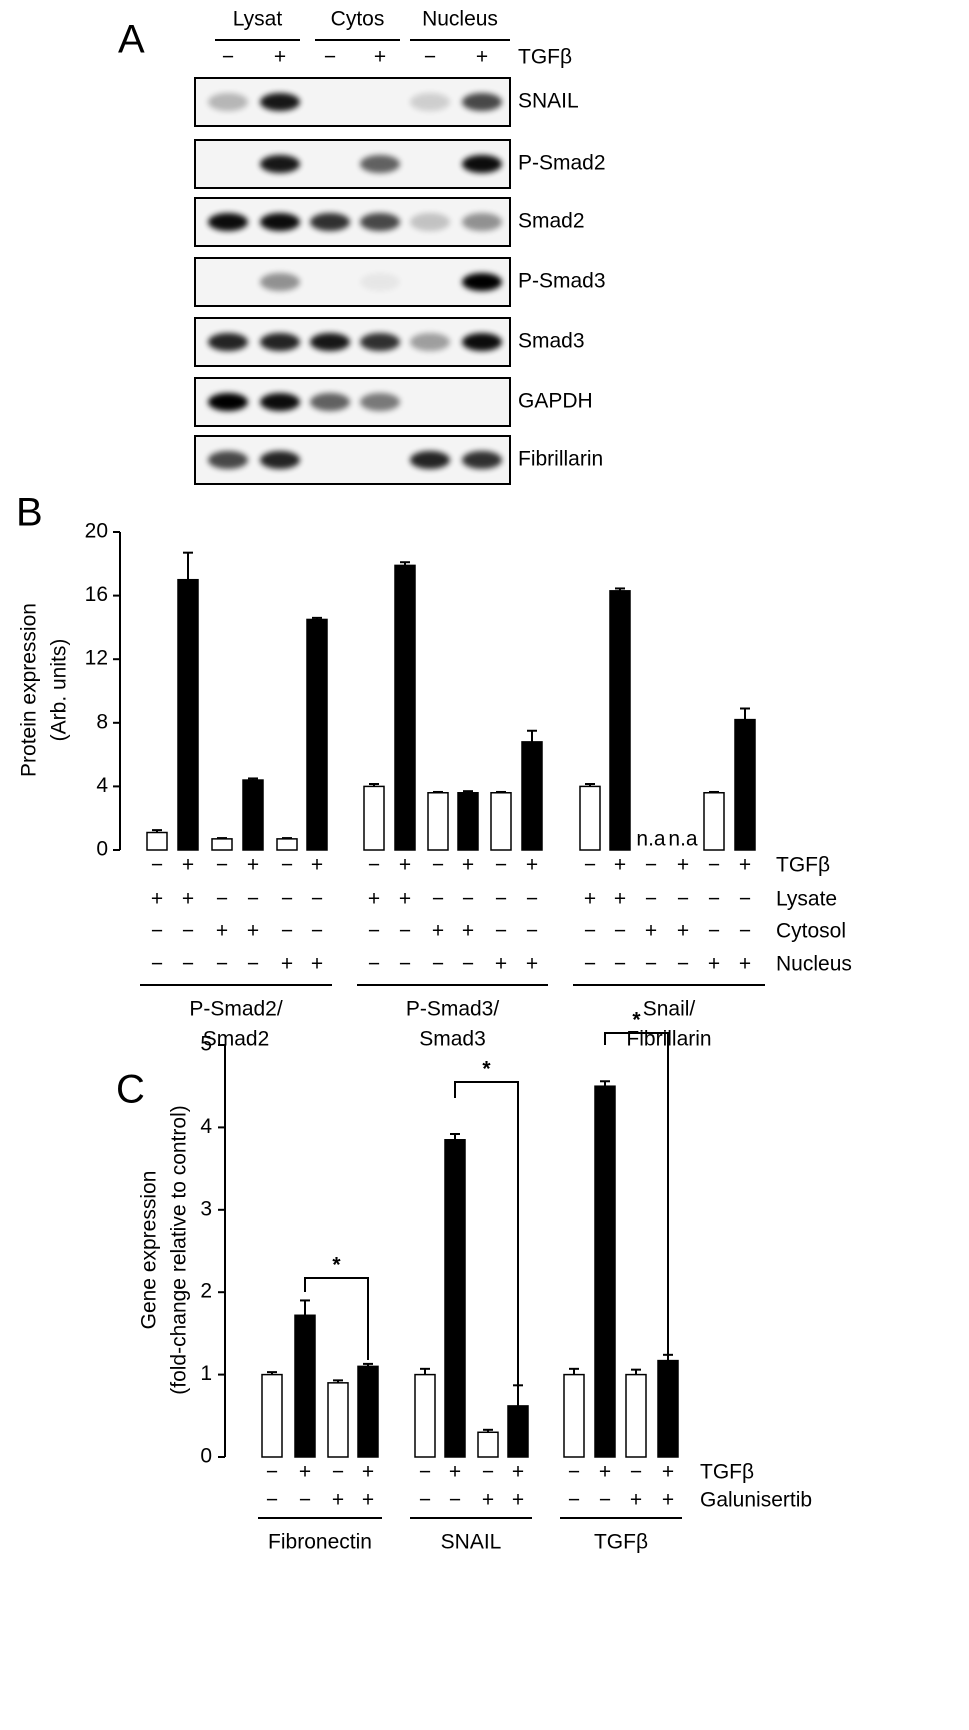 This screenshot has height=1730, width=969. Describe the element at coordinates (471, 1542) in the screenshot. I see `group-label: SNAIL` at that location.